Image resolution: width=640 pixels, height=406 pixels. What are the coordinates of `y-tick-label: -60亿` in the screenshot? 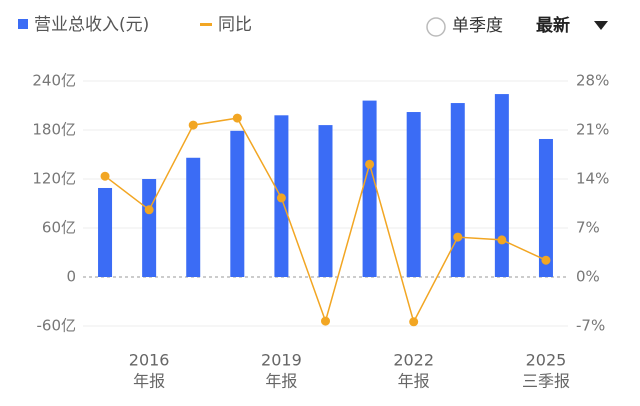 It's located at (57, 326).